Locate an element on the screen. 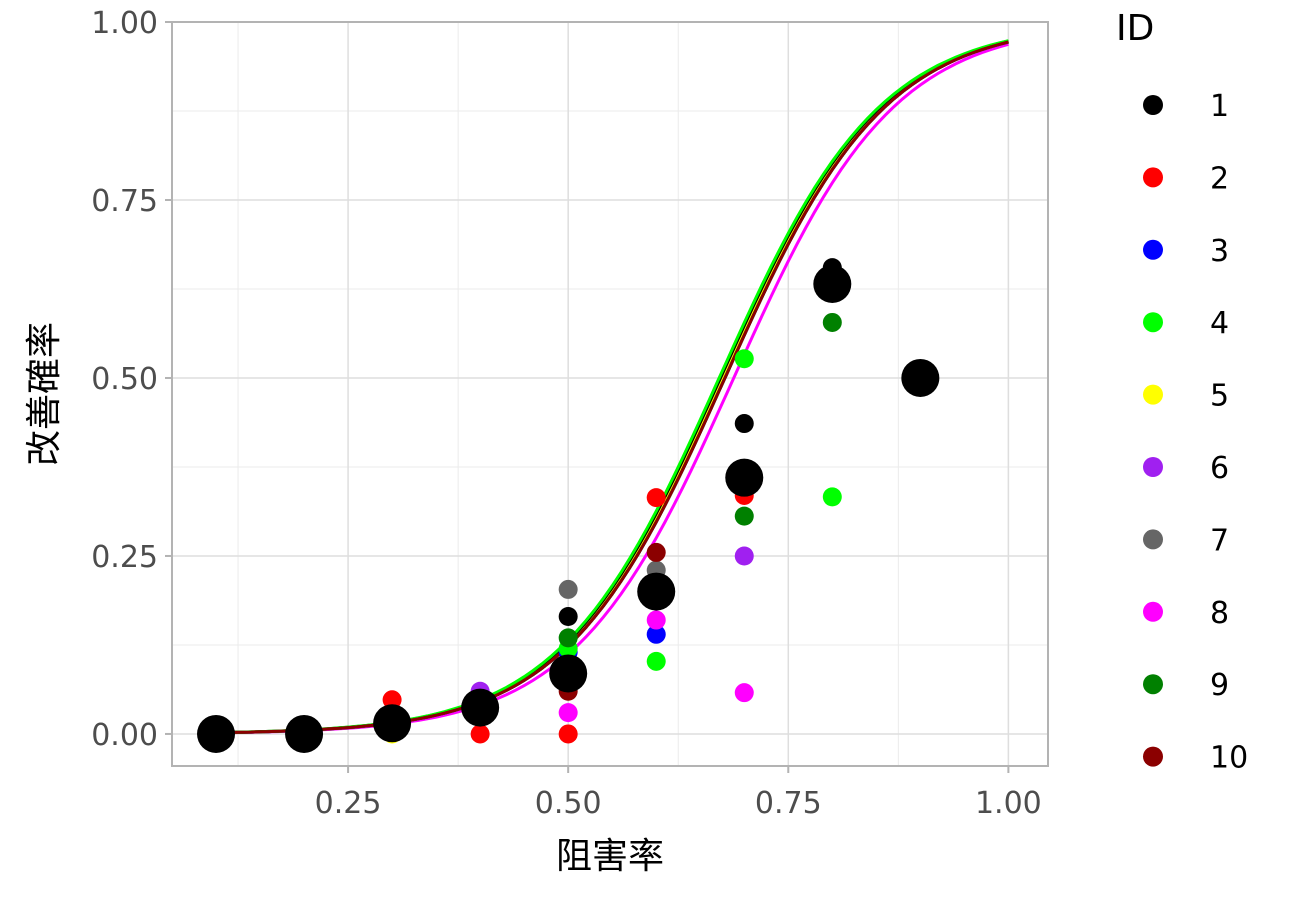  legend-label-2: 2 is located at coordinates (1219, 178).